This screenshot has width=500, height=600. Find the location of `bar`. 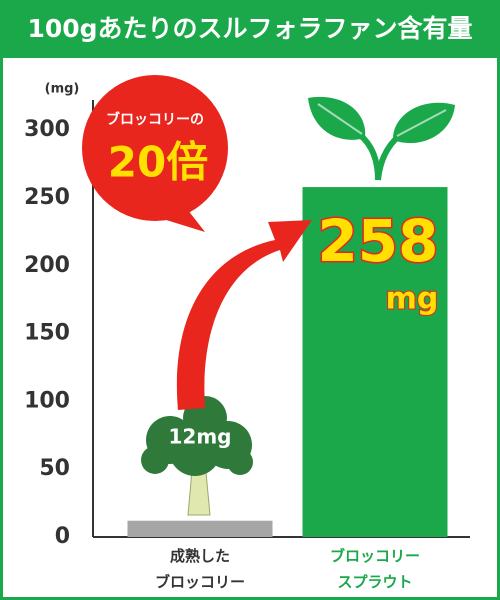

bar is located at coordinates (200, 528).